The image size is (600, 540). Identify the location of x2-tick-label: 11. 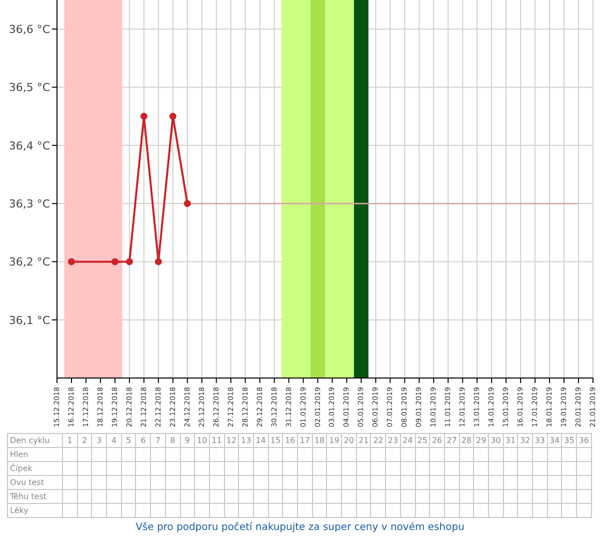
(216, 441).